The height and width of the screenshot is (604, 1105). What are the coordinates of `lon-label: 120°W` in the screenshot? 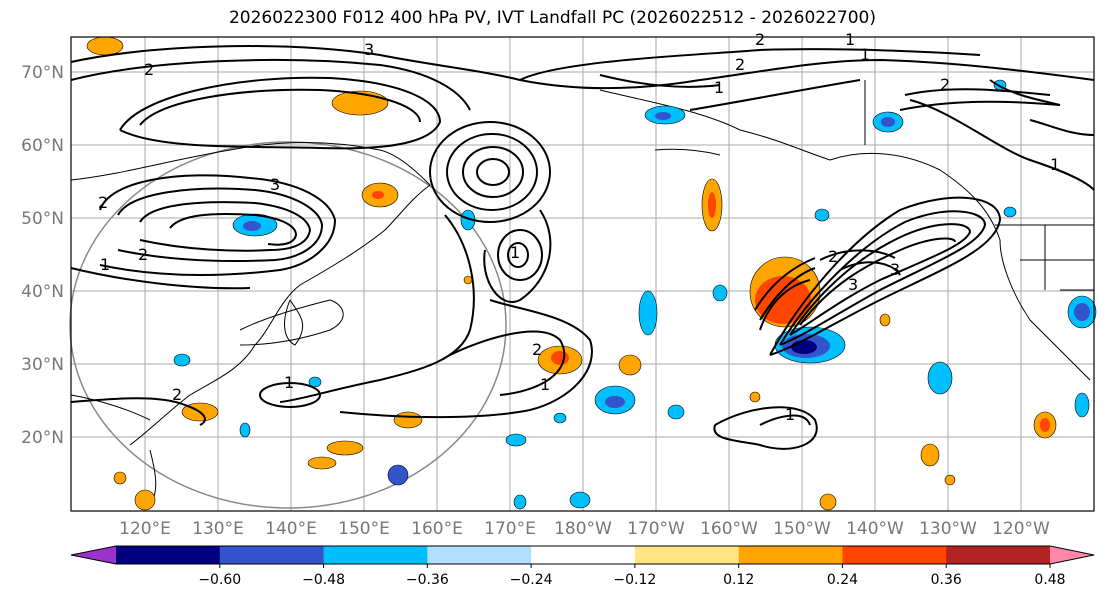 It's located at (1021, 529).